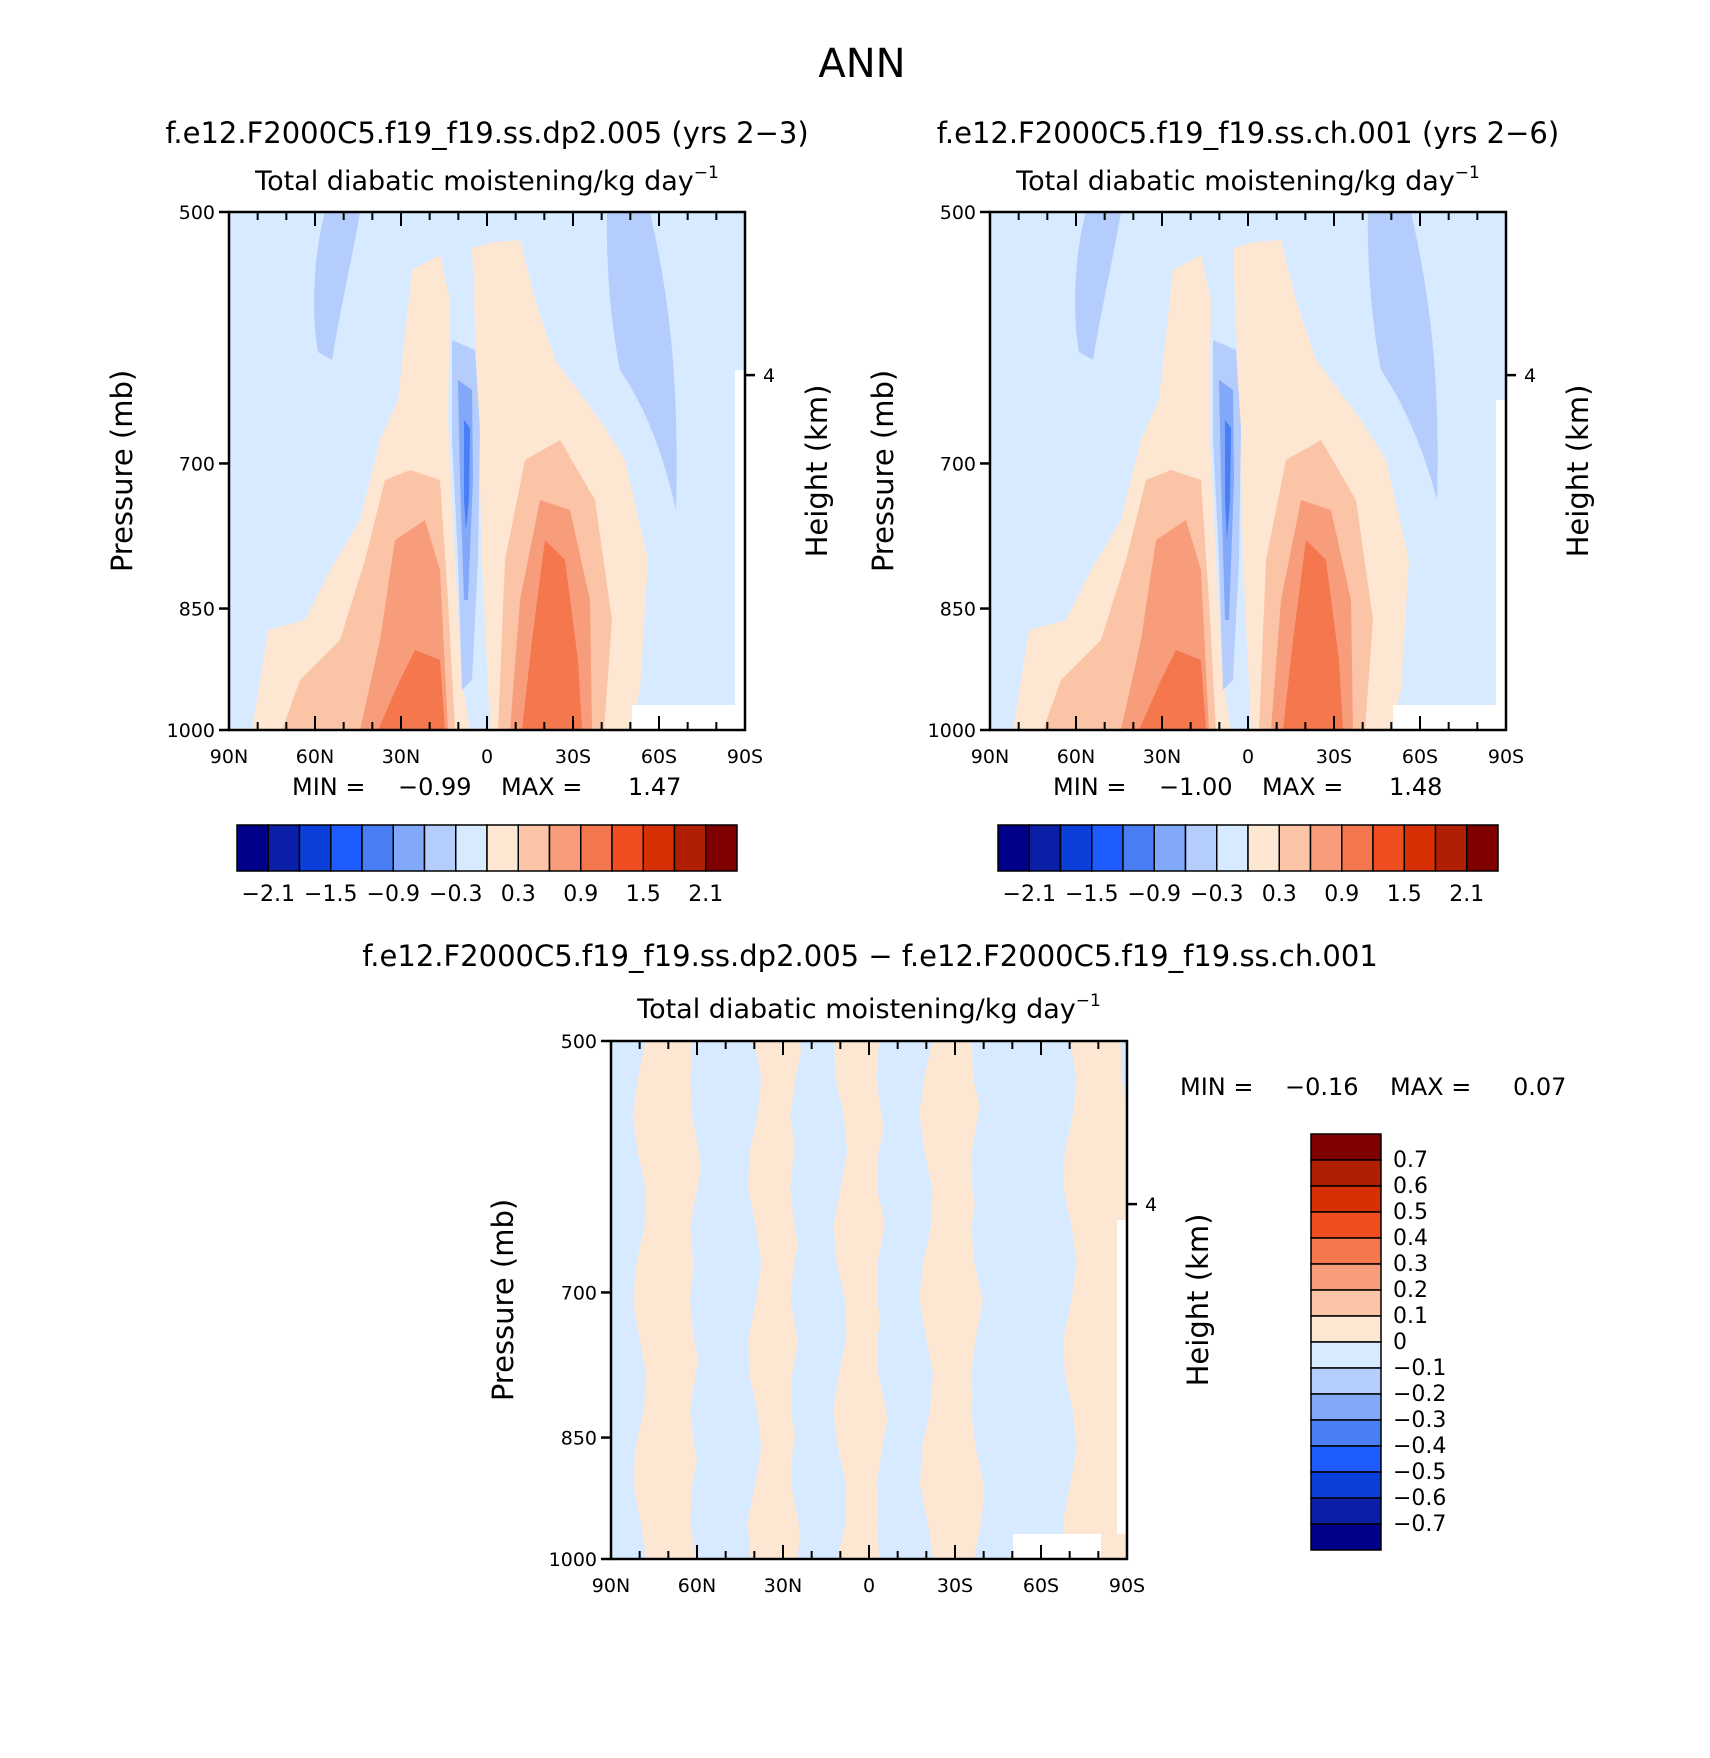  Describe the element at coordinates (1410, 1160) in the screenshot. I see `colorbar-label: 0.7` at that location.